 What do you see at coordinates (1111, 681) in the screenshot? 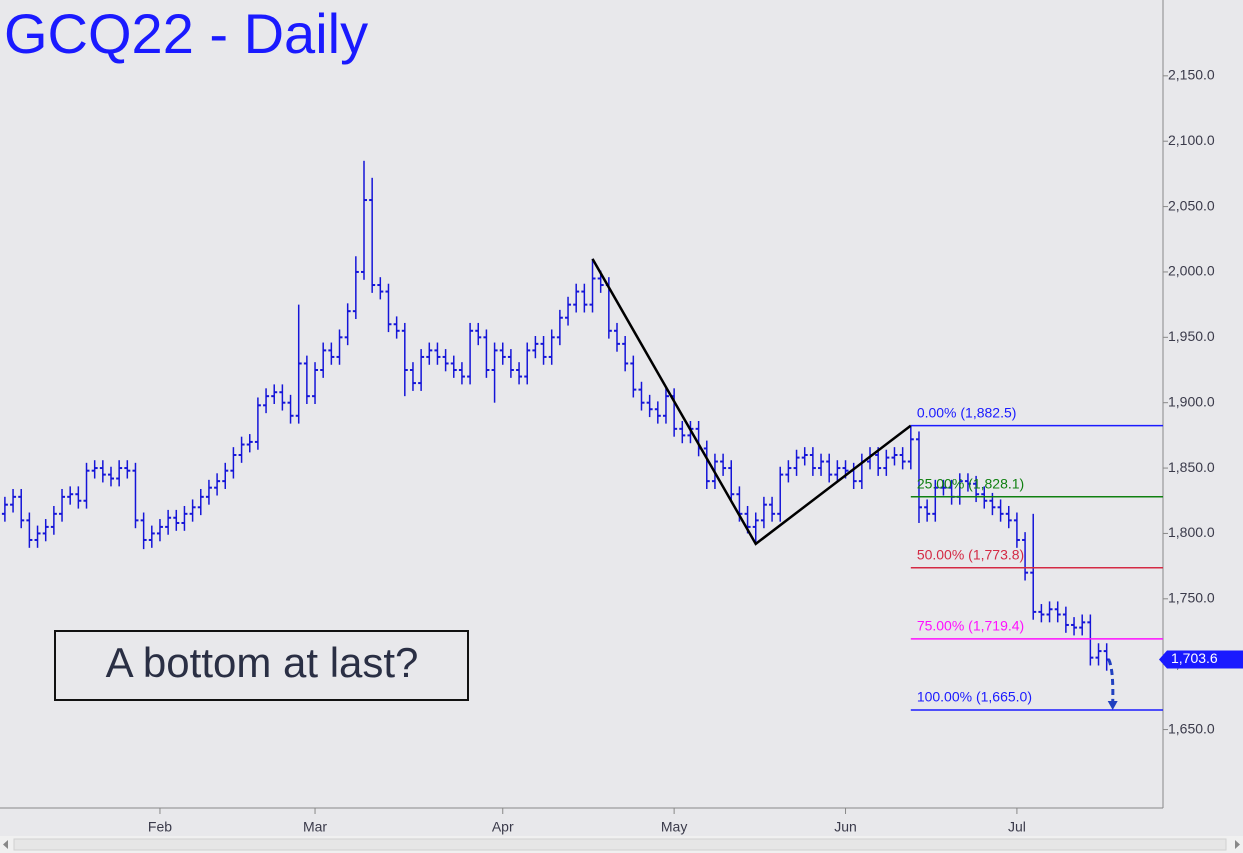
I see `projection-arrow` at bounding box center [1111, 681].